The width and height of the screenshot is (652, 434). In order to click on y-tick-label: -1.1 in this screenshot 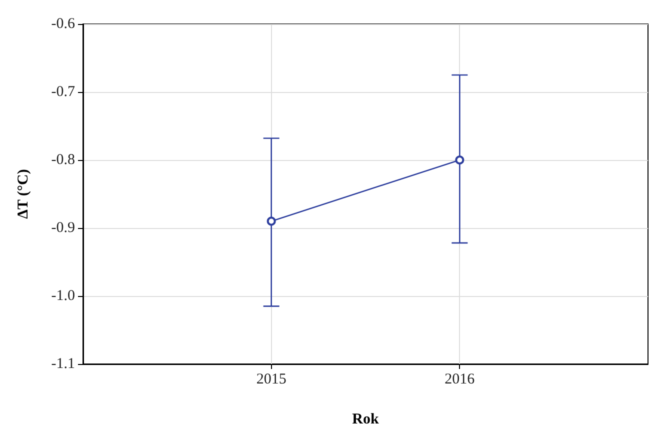, I will do `click(63, 364)`.